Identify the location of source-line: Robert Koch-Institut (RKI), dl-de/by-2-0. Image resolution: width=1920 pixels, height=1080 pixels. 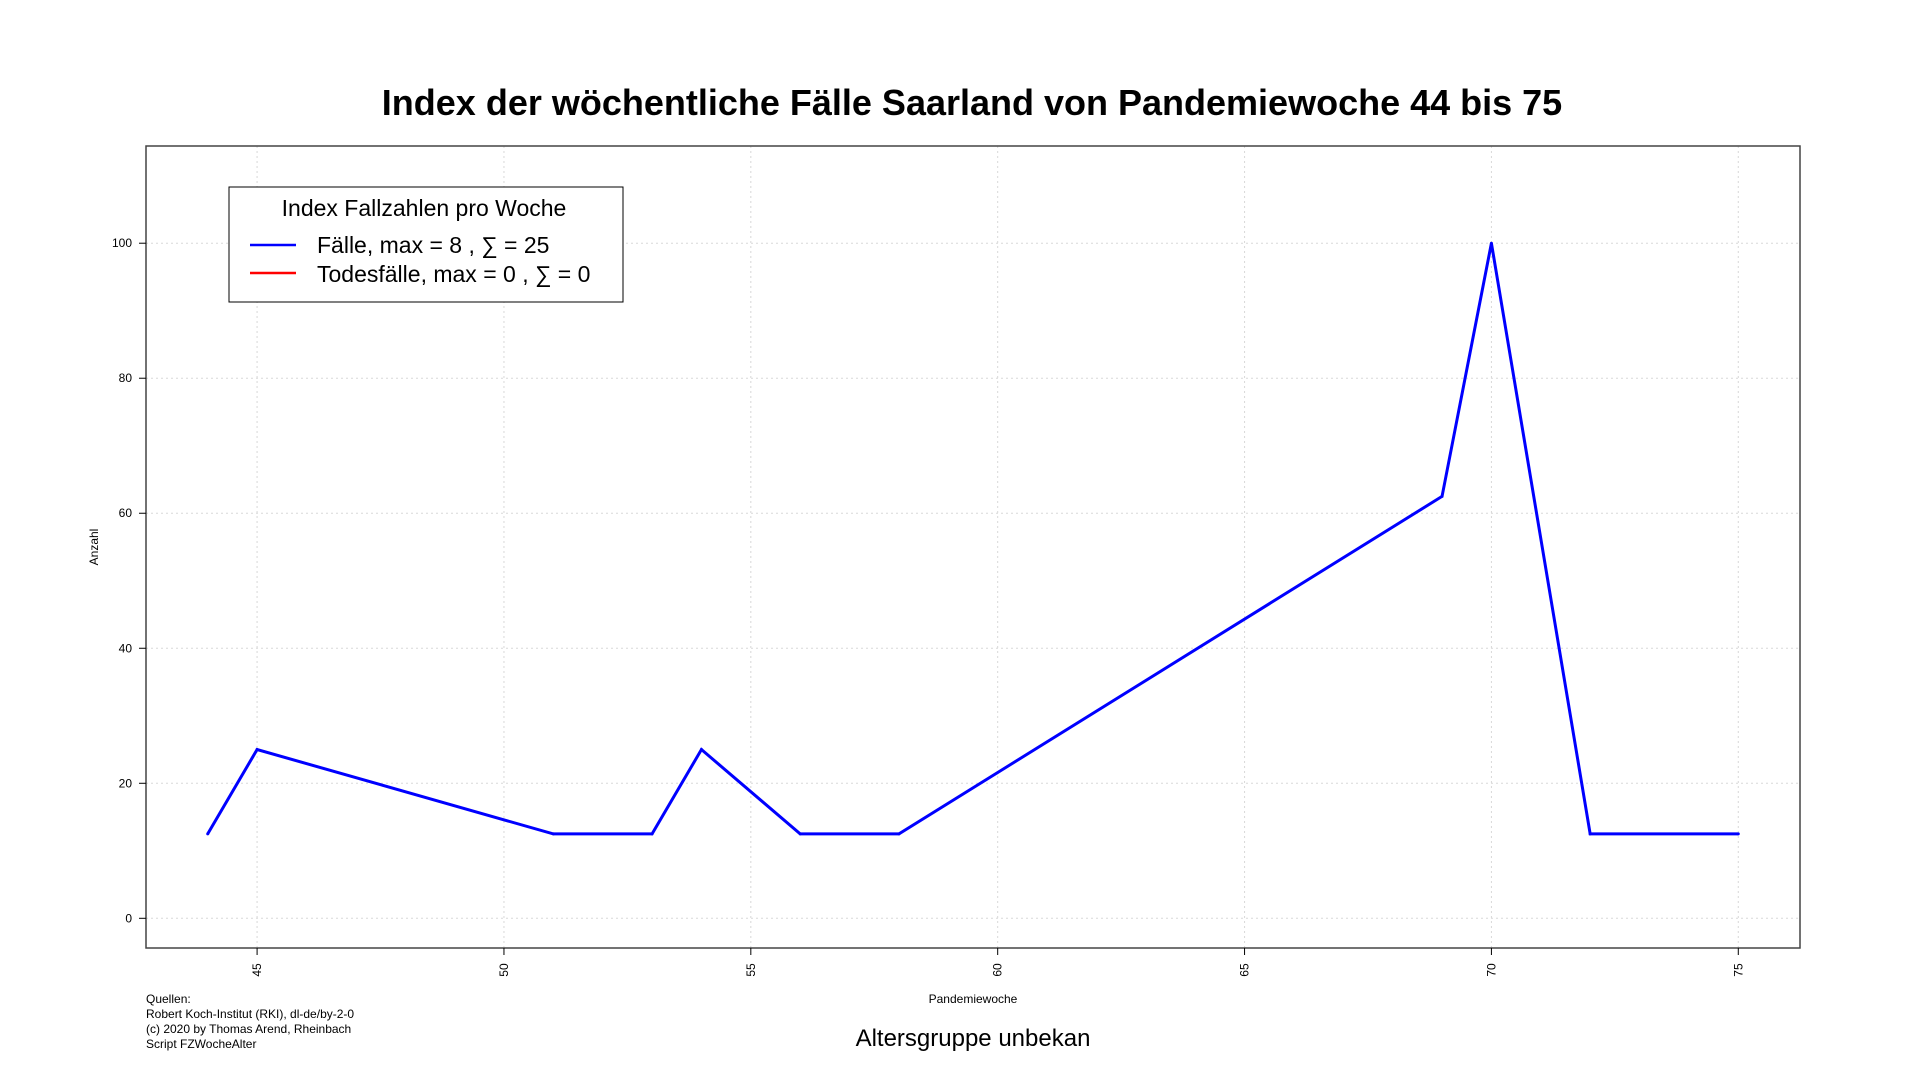
(250, 1014).